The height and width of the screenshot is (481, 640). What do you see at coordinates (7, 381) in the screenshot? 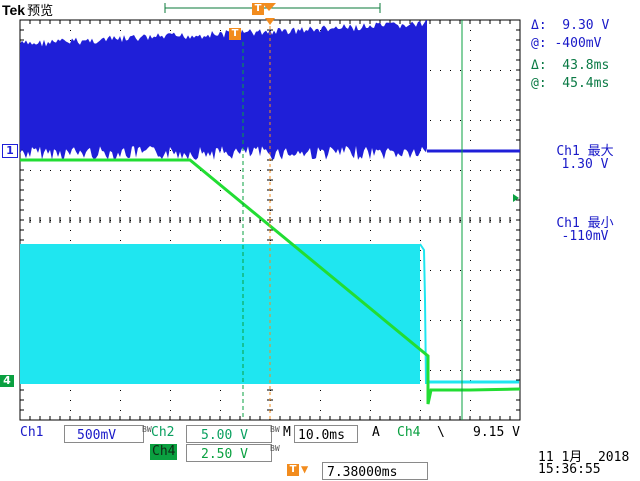
I see `ch4-ground-marker: 4` at bounding box center [7, 381].